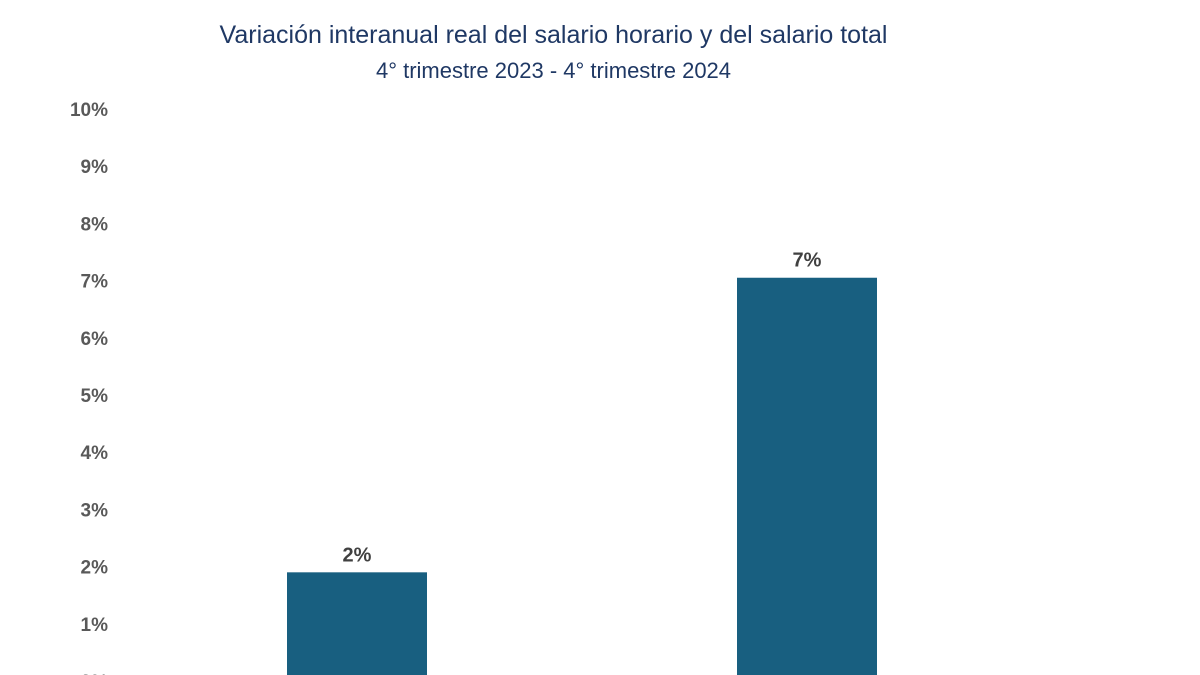 Image resolution: width=1200 pixels, height=675 pixels. I want to click on y-tick-label: 0%, so click(95, 673).